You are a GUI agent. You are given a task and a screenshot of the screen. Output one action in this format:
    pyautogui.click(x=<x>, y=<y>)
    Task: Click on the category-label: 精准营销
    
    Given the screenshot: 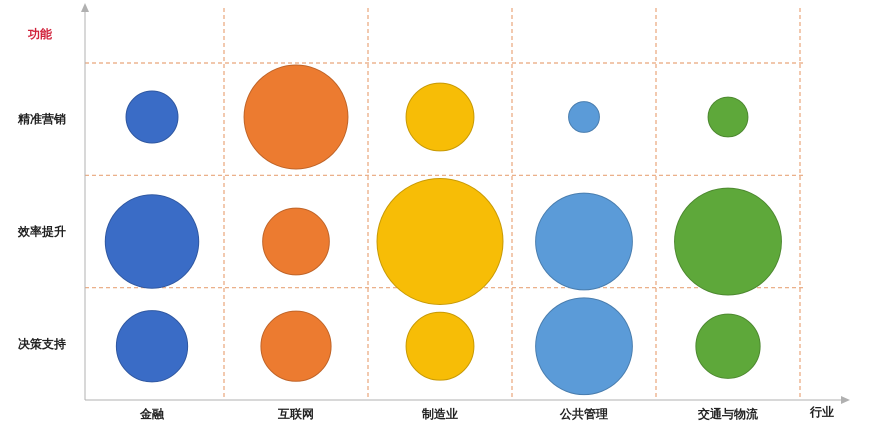 What is the action you would take?
    pyautogui.click(x=42, y=119)
    